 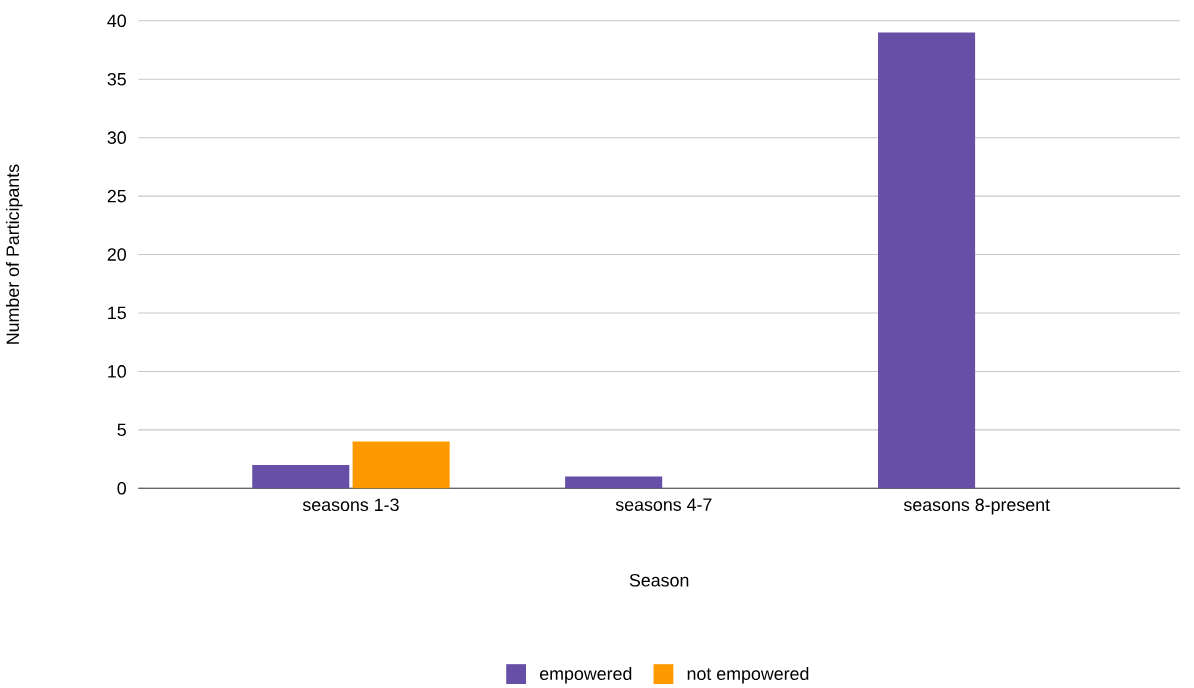 What do you see at coordinates (121, 430) in the screenshot?
I see `y-tick-label: 5` at bounding box center [121, 430].